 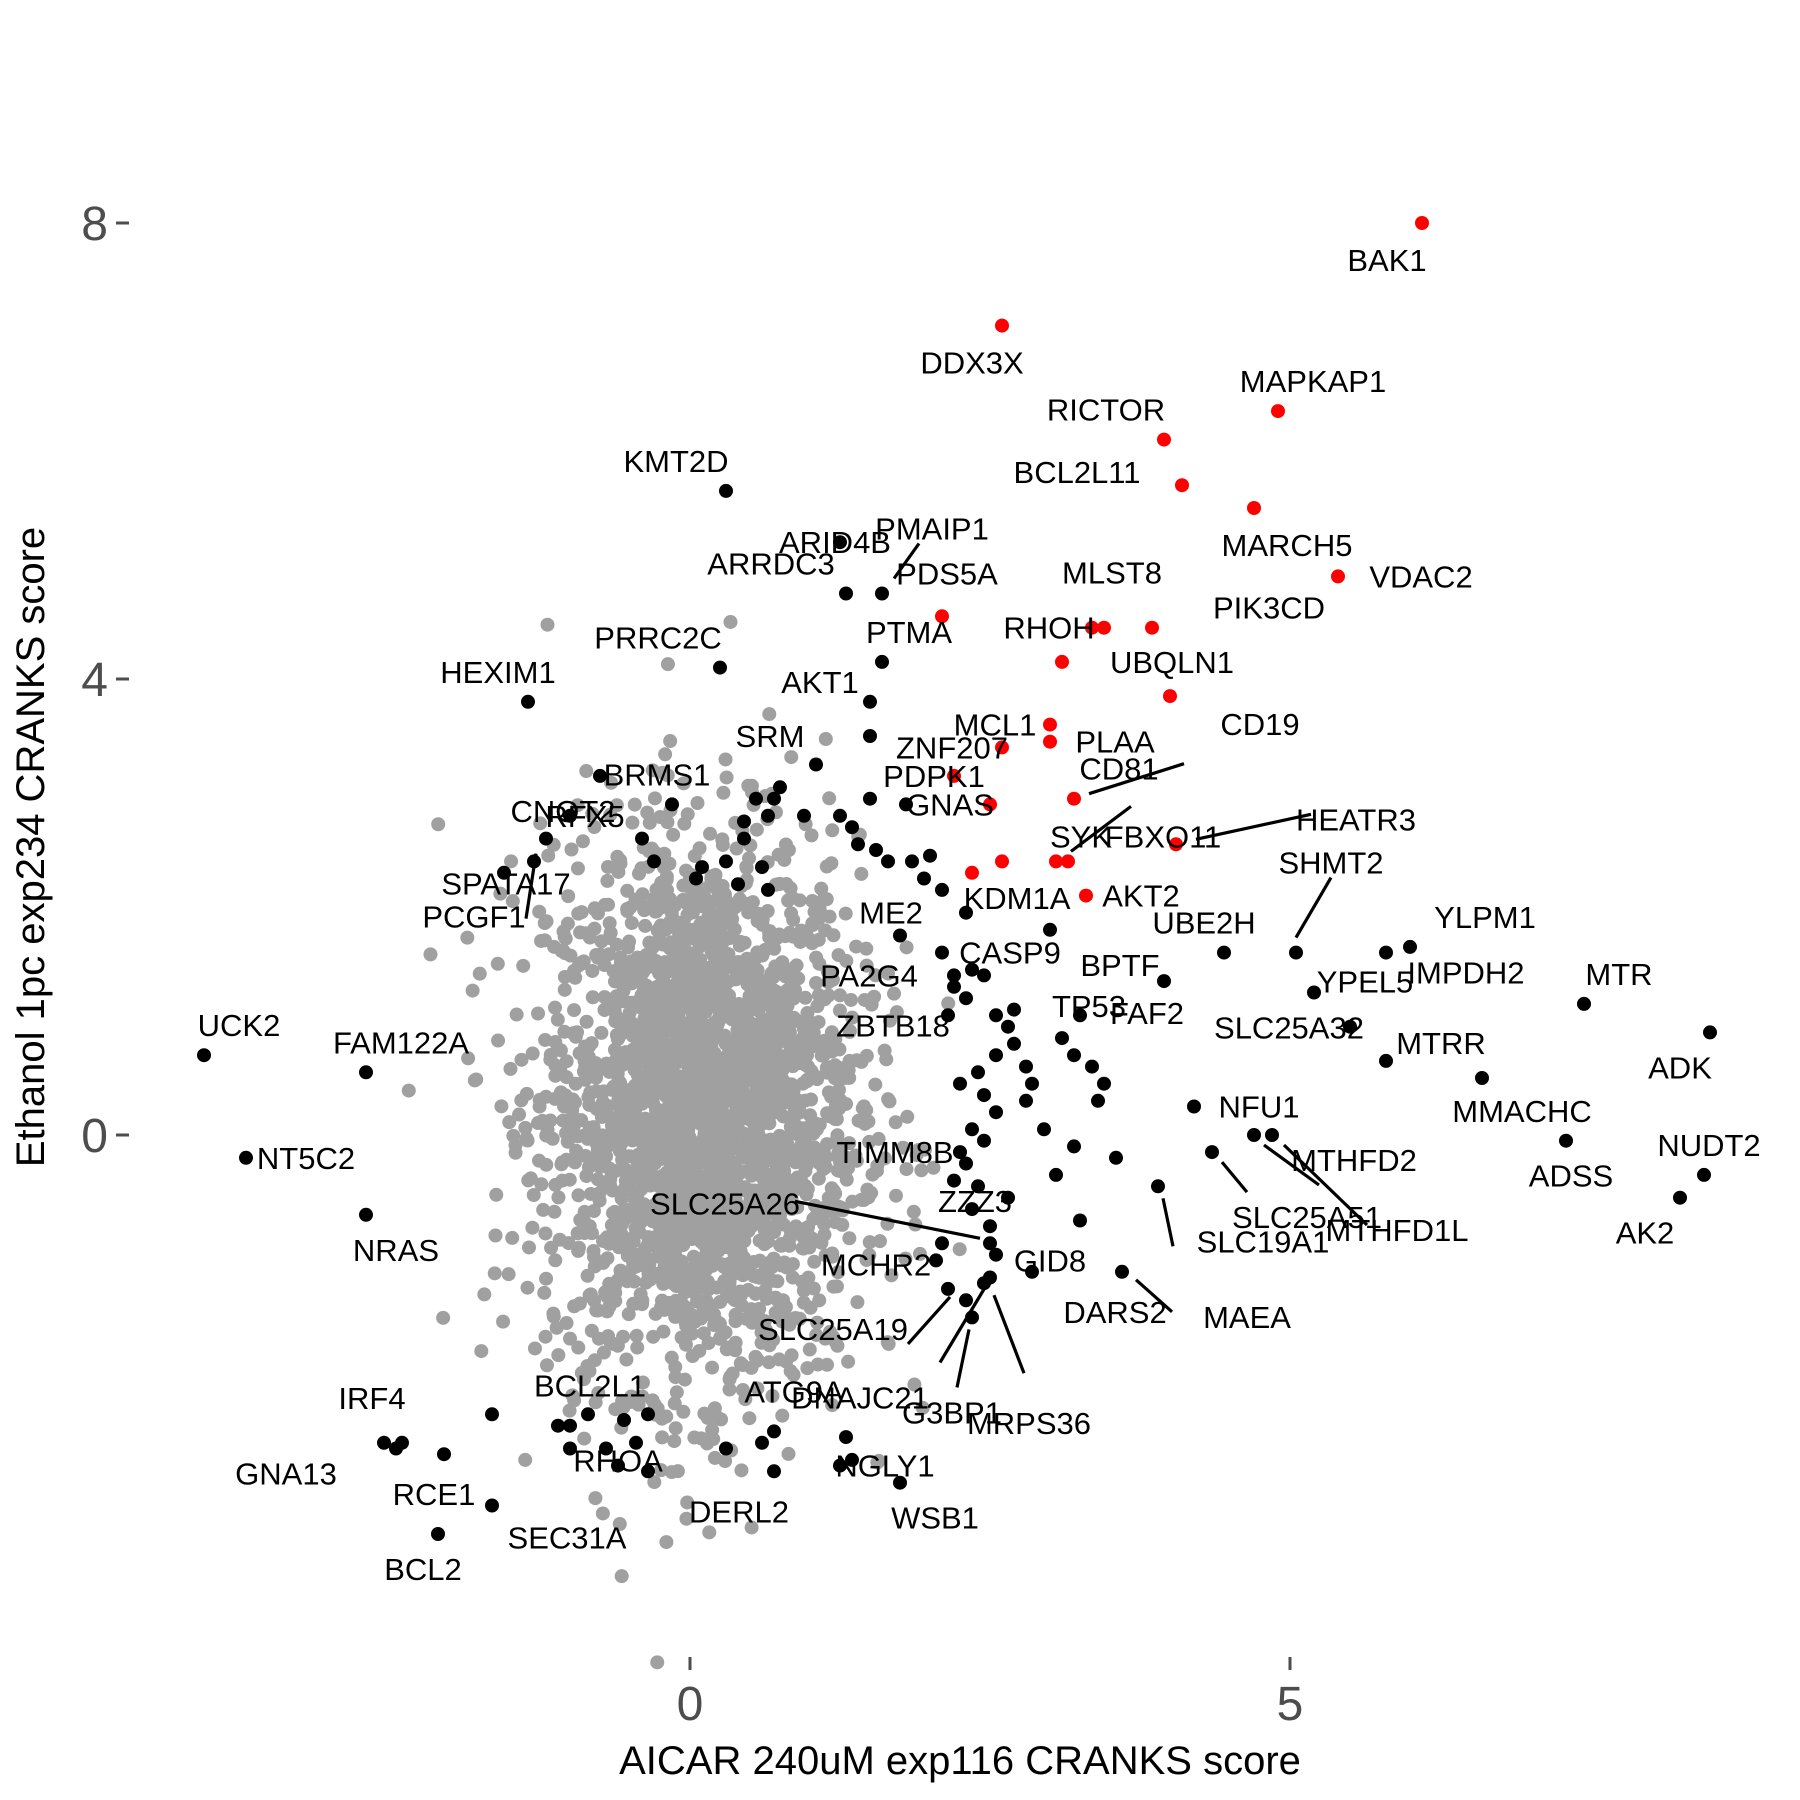 I want to click on gene-label-rhoh: RHOH, so click(x=1048, y=628).